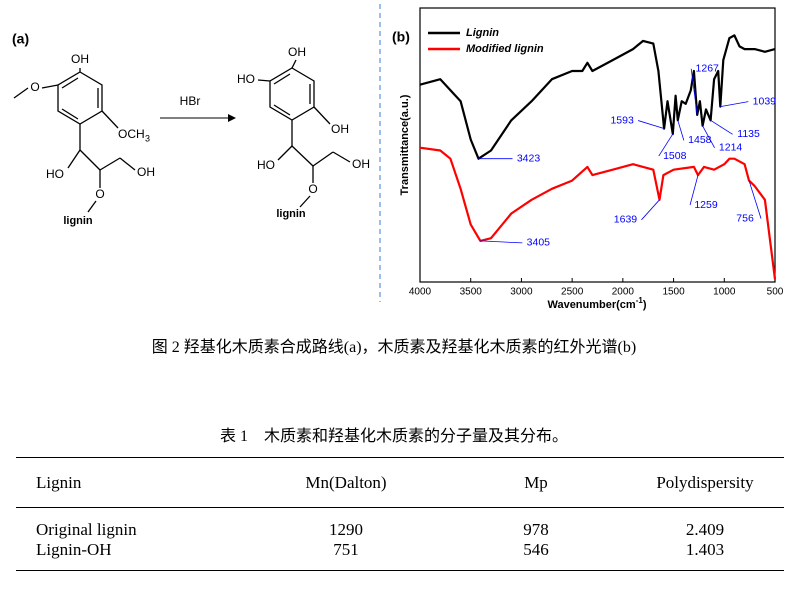 The width and height of the screenshot is (788, 596). I want to click on x-tick-label: 500, so click(775, 292).